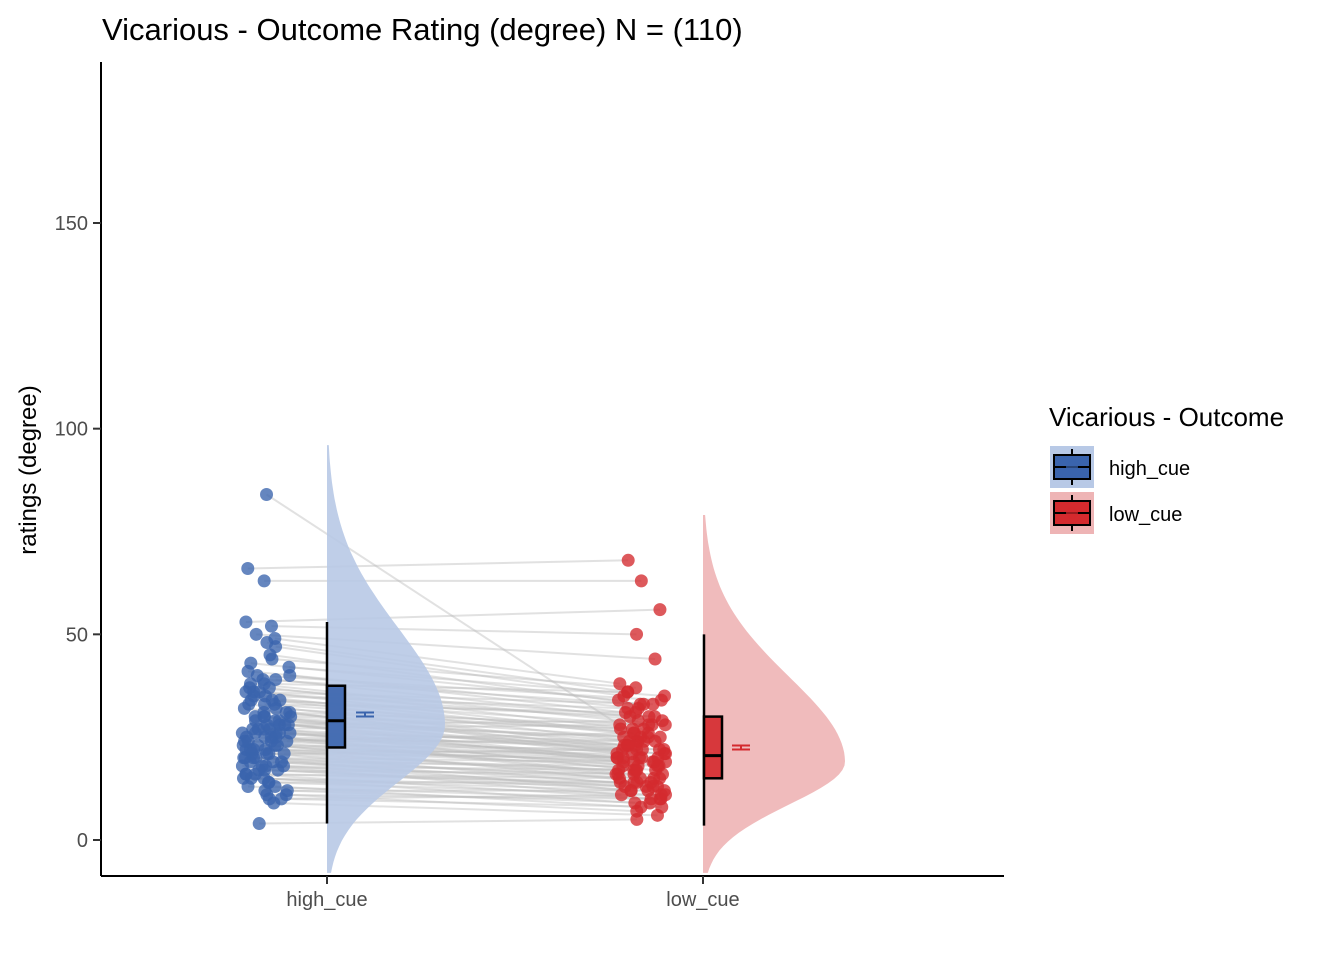  I want to click on box-low_cue, so click(713, 747).